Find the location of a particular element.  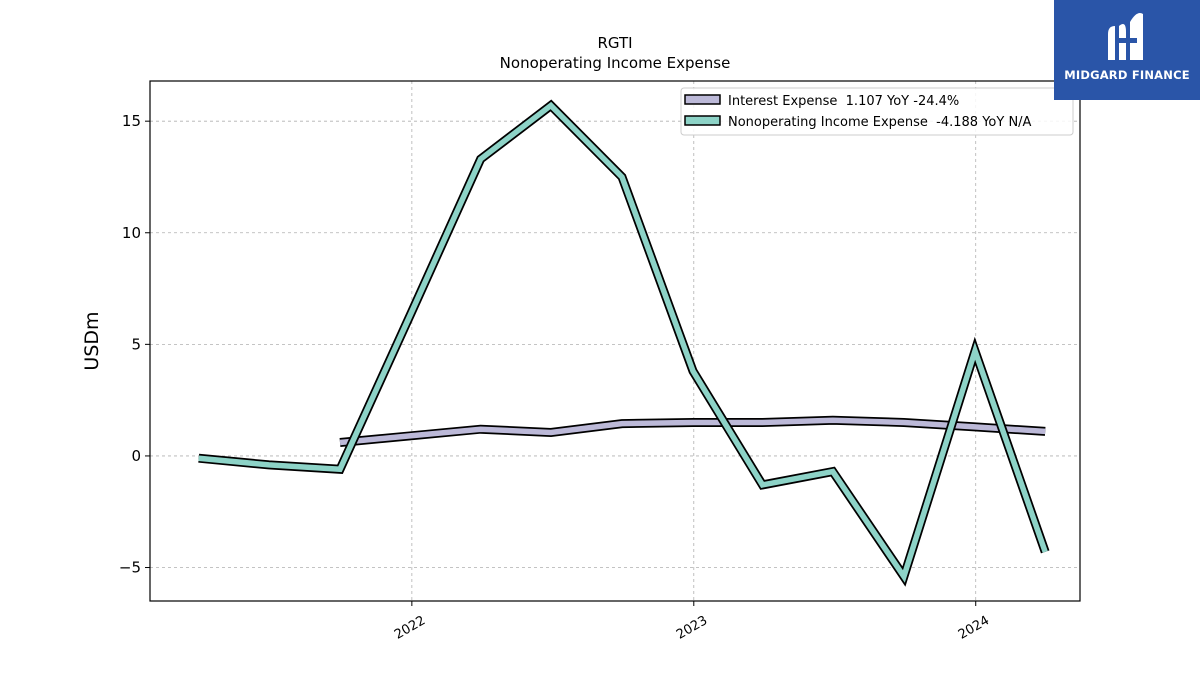

brand-logo: MIDGARD FINANCE is located at coordinates (1127, 50).